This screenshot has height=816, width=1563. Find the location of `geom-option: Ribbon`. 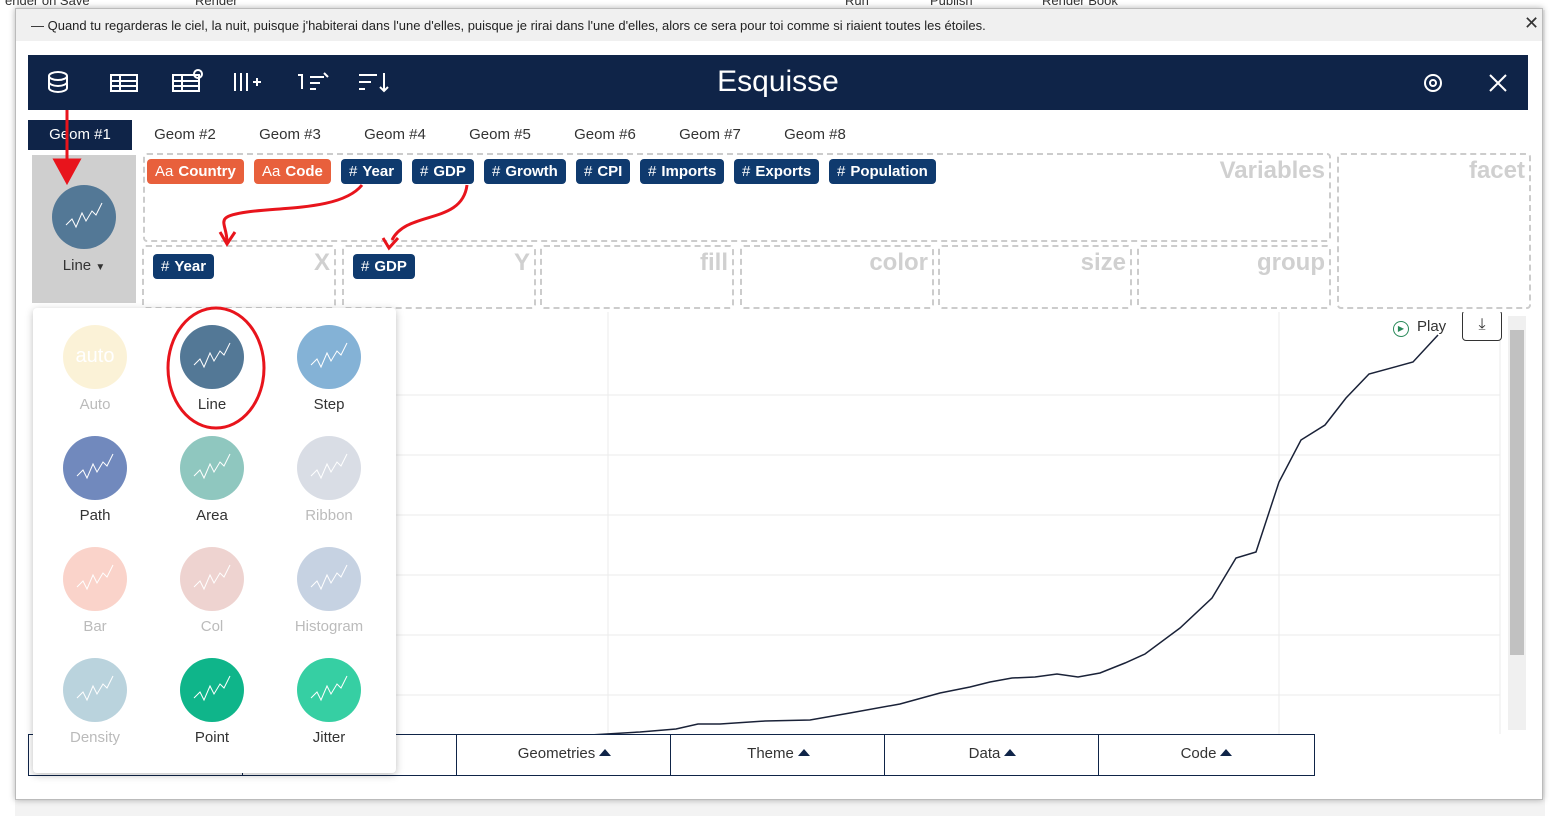

geom-option: Ribbon is located at coordinates (329, 480).